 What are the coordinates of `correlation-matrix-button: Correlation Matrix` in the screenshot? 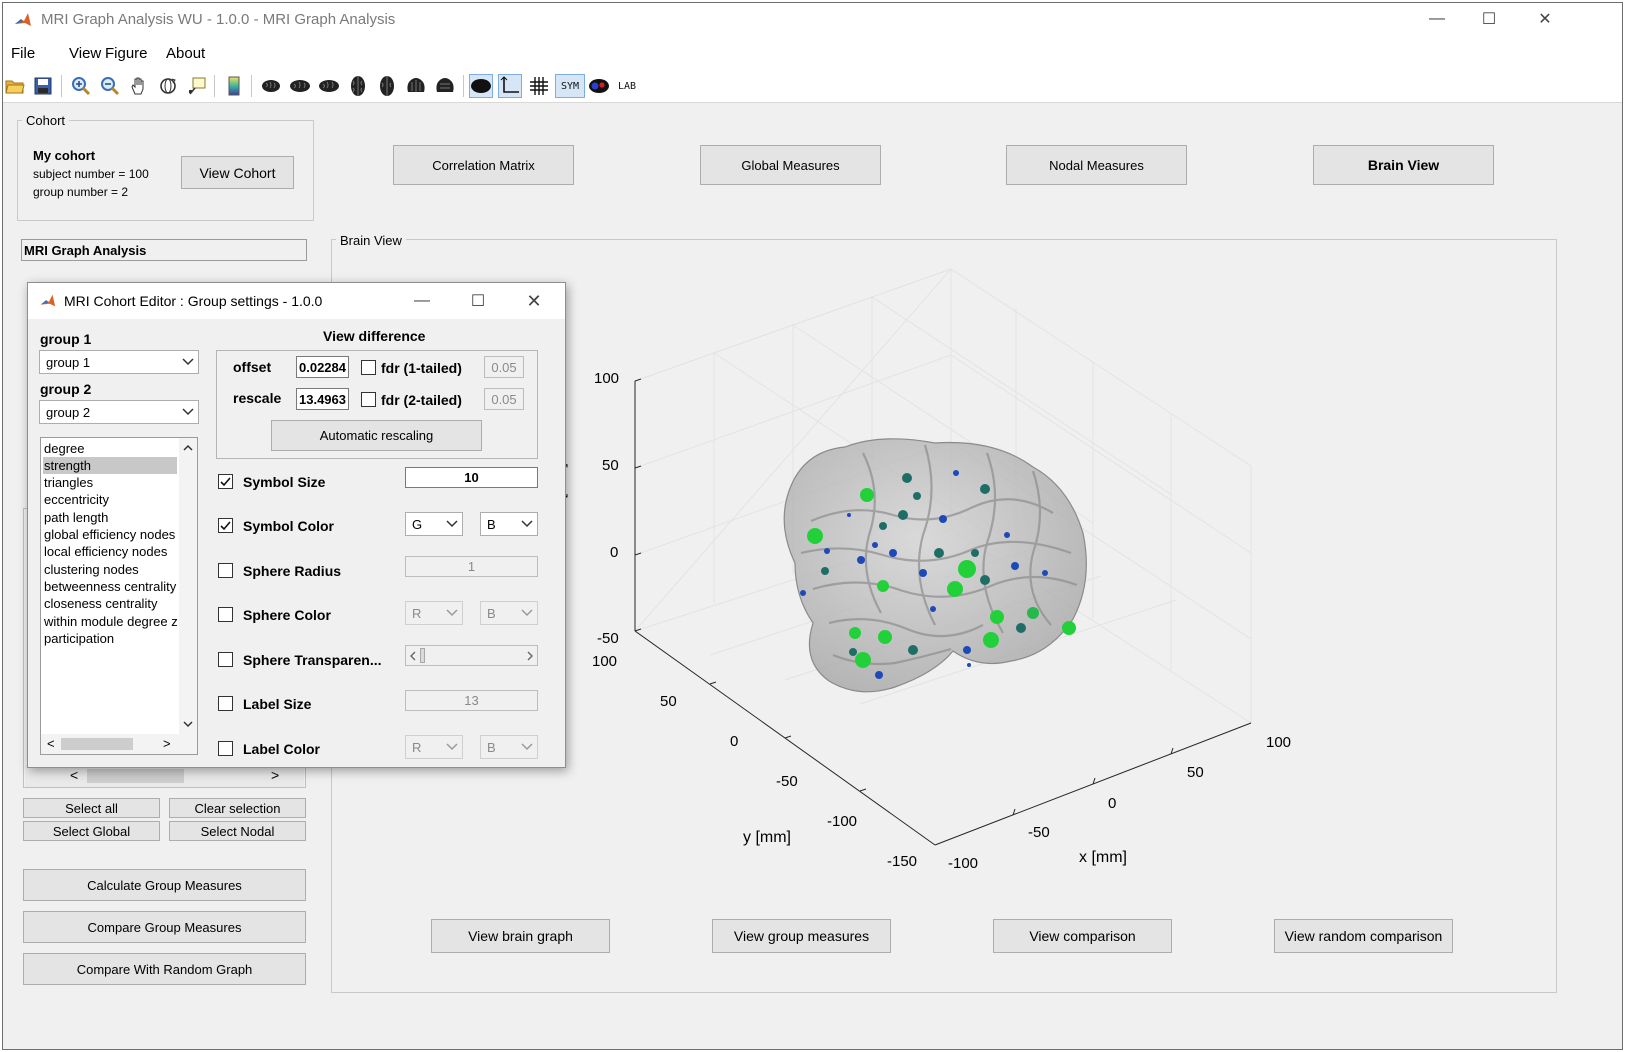 It's located at (483, 165).